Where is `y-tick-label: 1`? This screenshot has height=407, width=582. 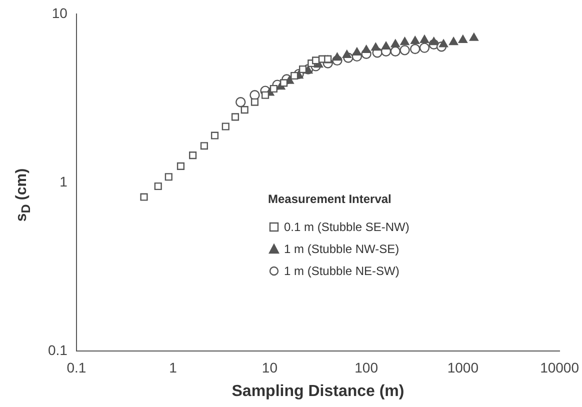 y-tick-label: 1 is located at coordinates (64, 181).